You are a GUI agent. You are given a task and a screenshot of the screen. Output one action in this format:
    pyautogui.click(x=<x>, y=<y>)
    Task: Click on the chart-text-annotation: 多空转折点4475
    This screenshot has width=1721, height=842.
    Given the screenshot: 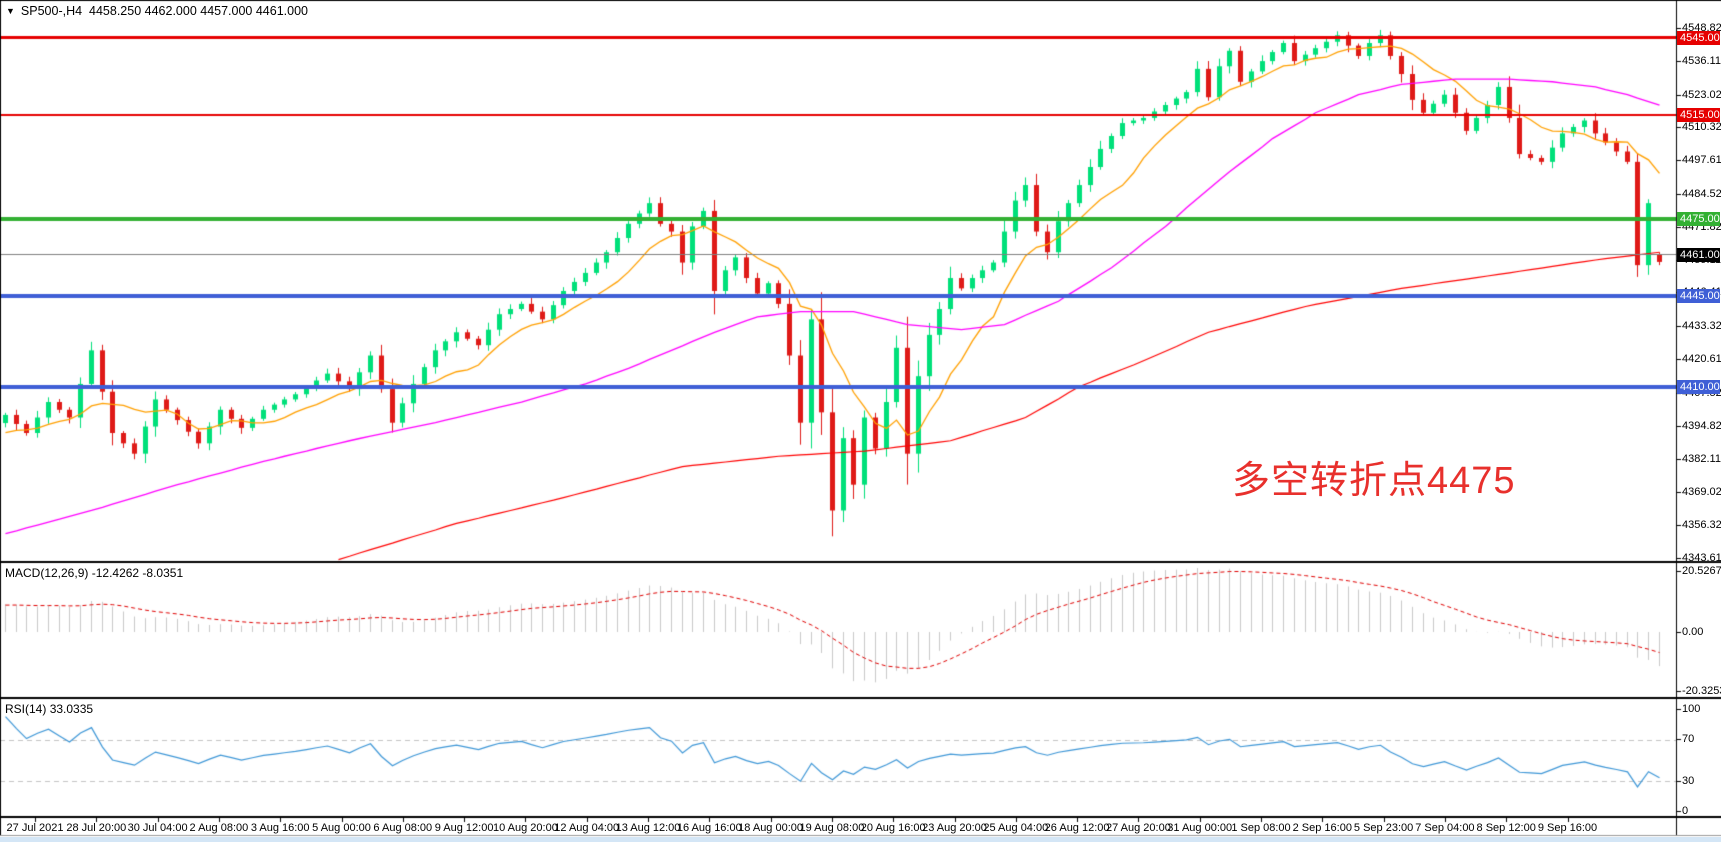 What is the action you would take?
    pyautogui.click(x=1374, y=481)
    